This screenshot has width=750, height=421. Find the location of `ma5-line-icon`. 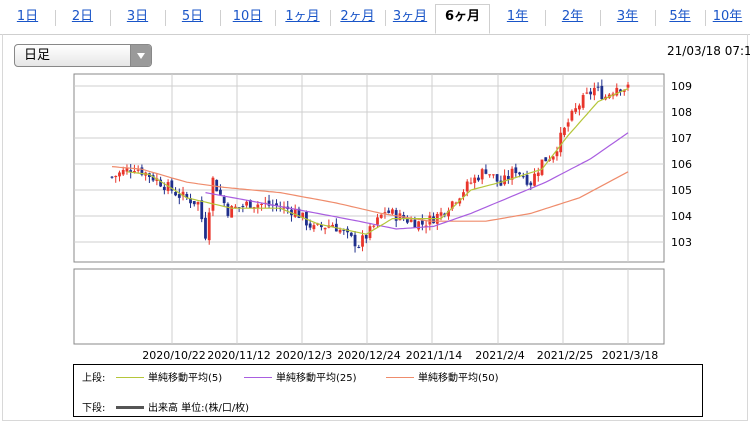

ma5-line-icon is located at coordinates (130, 377).